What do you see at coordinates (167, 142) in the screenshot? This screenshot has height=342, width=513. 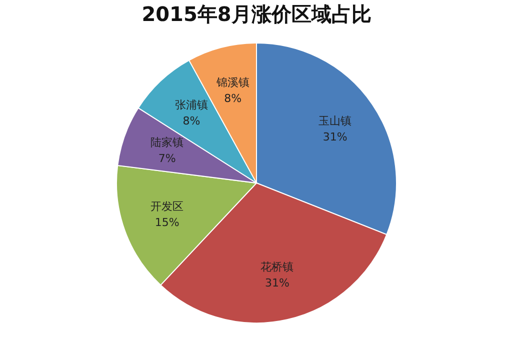 I see `slice-label: 陆家镇` at bounding box center [167, 142].